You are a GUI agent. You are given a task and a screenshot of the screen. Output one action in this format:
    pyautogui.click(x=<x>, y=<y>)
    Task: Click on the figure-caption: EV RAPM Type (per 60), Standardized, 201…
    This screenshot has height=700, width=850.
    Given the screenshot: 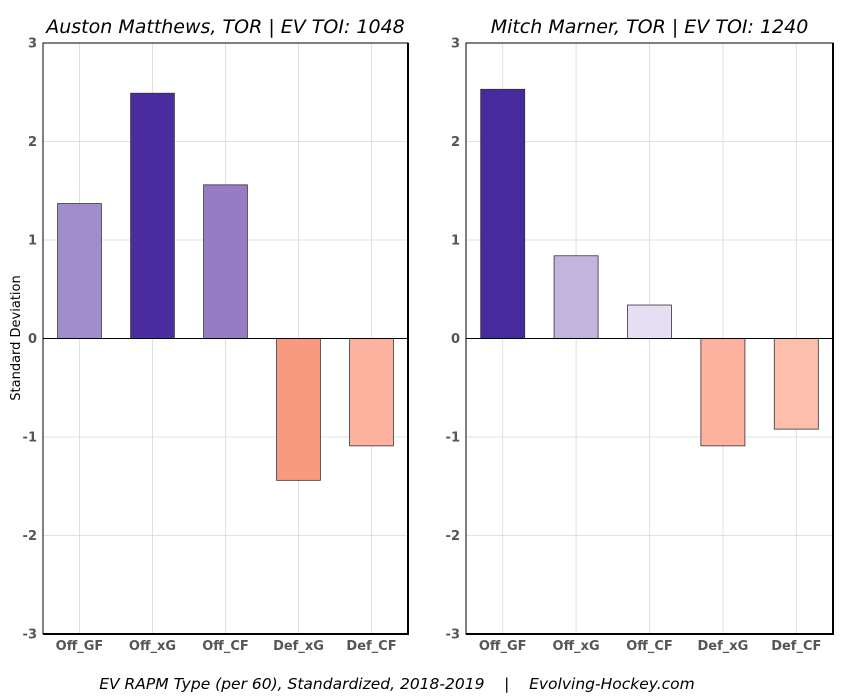 What is the action you would take?
    pyautogui.click(x=397, y=684)
    